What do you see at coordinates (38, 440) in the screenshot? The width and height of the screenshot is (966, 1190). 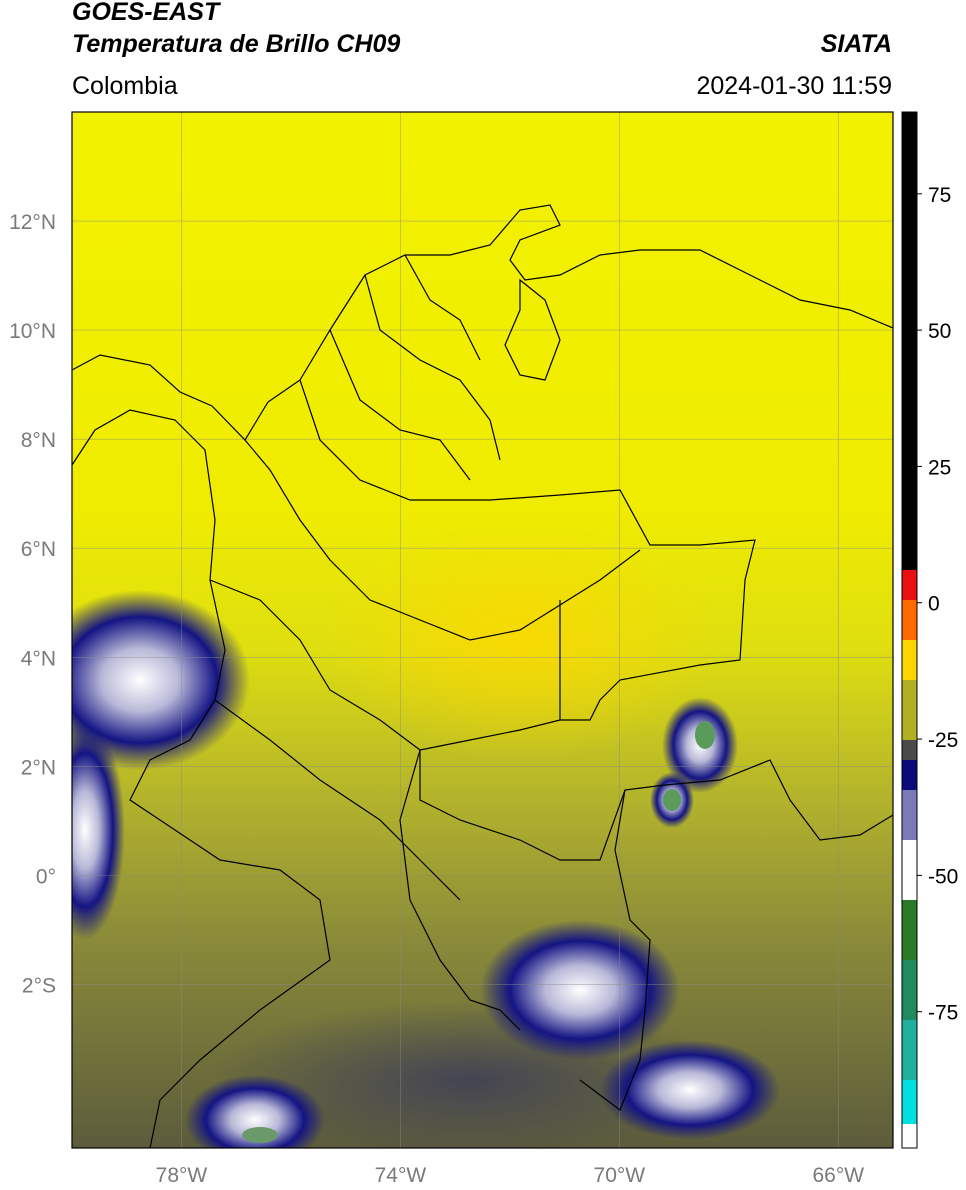 I see `lat-tick-label: 8°N` at bounding box center [38, 440].